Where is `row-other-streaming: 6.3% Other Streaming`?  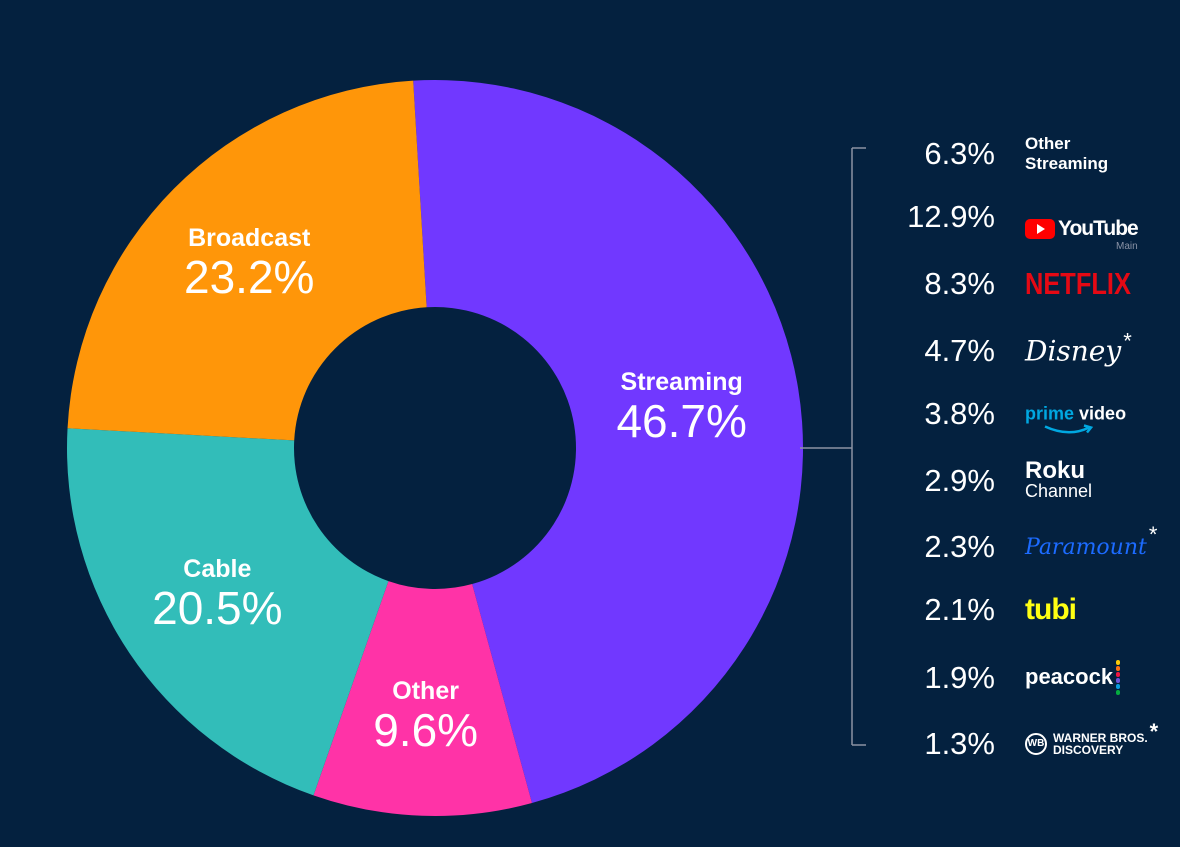
row-other-streaming: 6.3% Other Streaming is located at coordinates (1025, 154).